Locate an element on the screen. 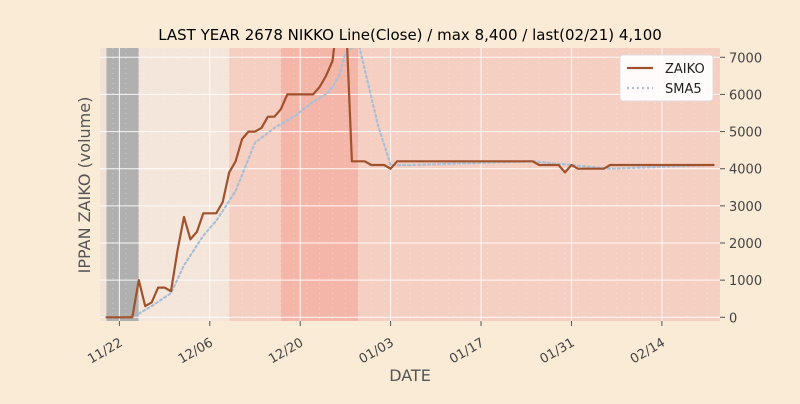 This screenshot has width=800, height=404. y-tick-label: 1000 is located at coordinates (745, 281).